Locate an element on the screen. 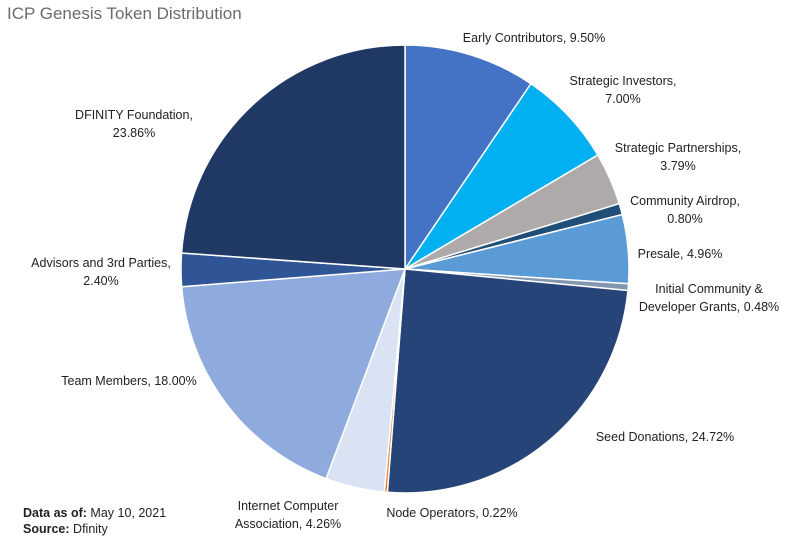 The image size is (806, 541). chart-title: ICP Genesis Token Distribution is located at coordinates (124, 13).